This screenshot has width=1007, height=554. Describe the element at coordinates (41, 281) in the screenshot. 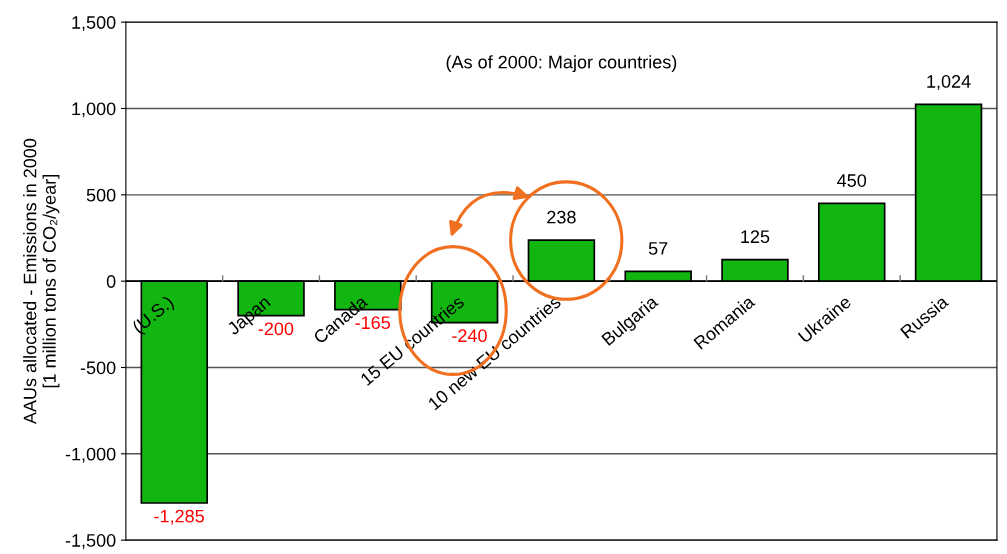

I see `y-axis-title: AAUs allocated - Emissions in 2000 [1 million tons of CO₂/year]` at that location.